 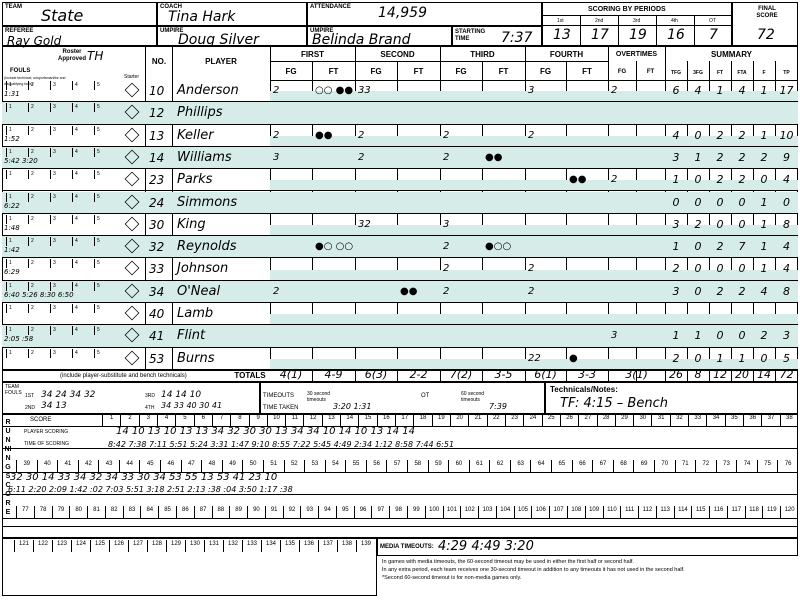 What do you see at coordinates (642, 420) in the screenshot?
I see `score-number: 30` at bounding box center [642, 420].